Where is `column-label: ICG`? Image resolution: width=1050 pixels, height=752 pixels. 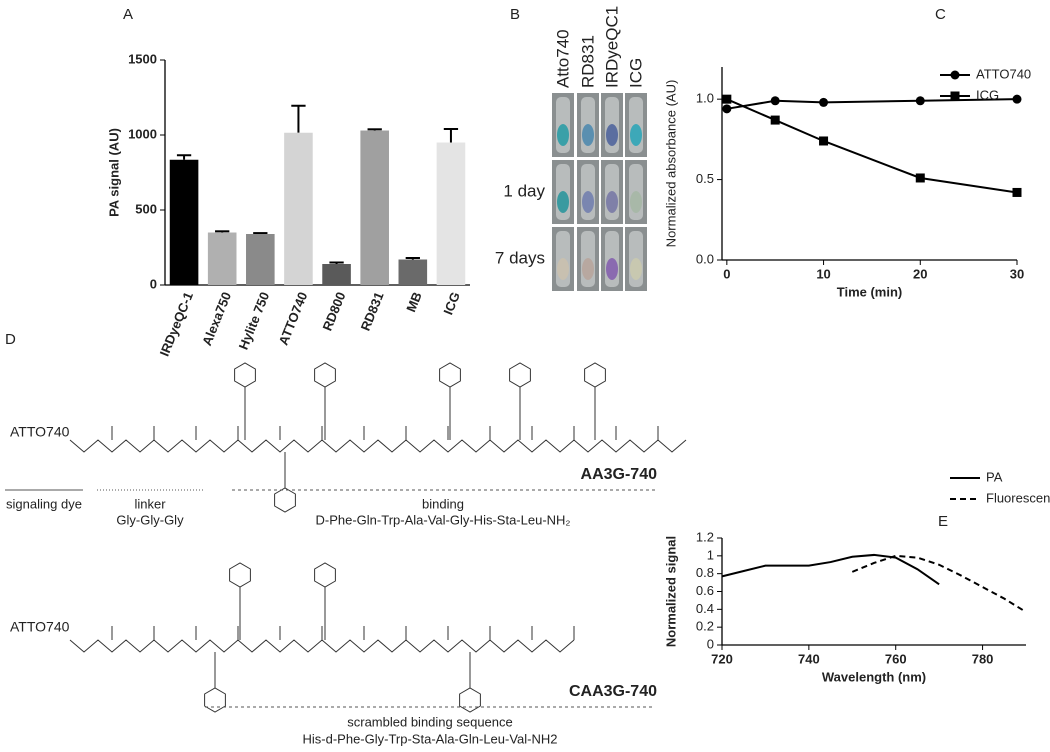 column-label: ICG is located at coordinates (635, 73).